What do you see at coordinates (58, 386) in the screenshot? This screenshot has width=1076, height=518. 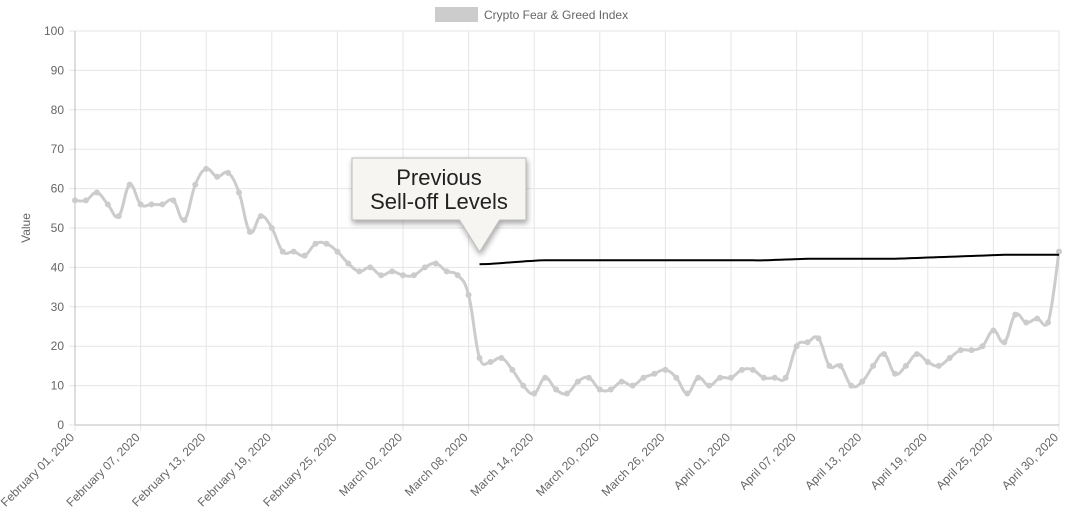 I see `y-tick-label: 10` at bounding box center [58, 386].